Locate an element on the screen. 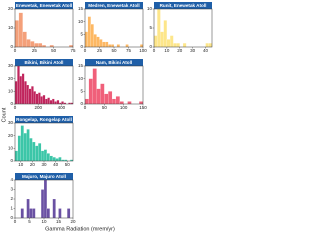  x-tick-label: 400 is located at coordinates (62, 107).